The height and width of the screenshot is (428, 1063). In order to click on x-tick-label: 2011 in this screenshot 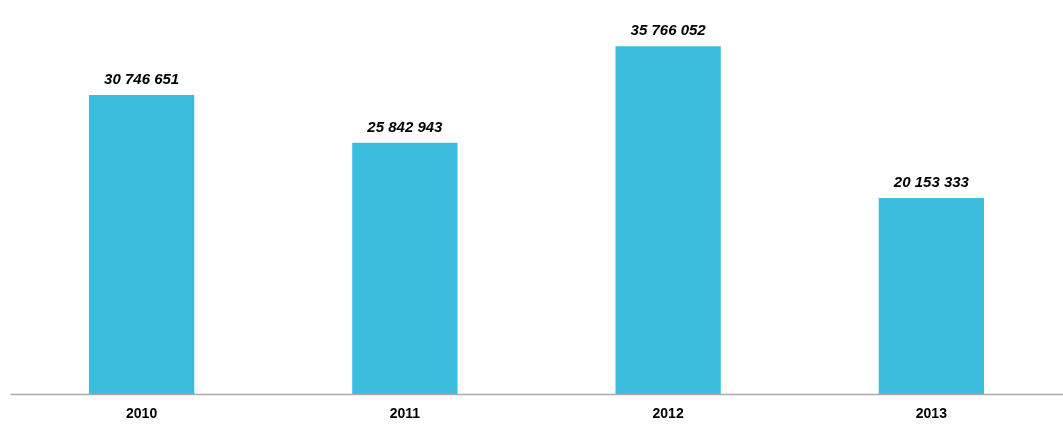, I will do `click(405, 412)`.